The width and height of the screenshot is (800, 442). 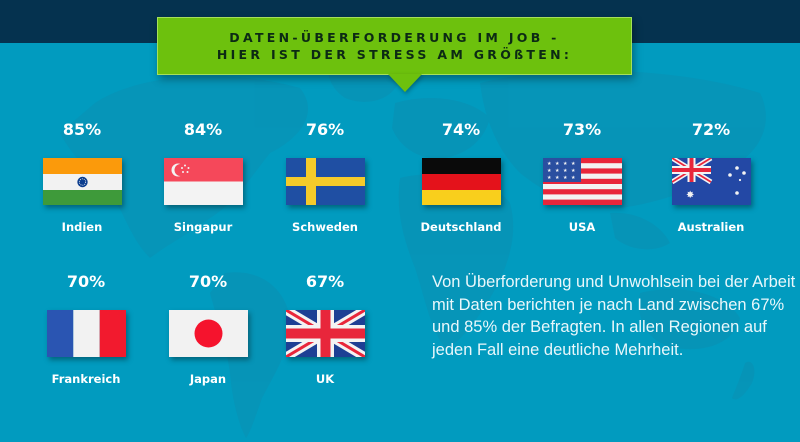 What do you see at coordinates (394, 37) in the screenshot?
I see `title-line-1: DATEN-ÜBERFORDERUNG IM JOB -` at bounding box center [394, 37].